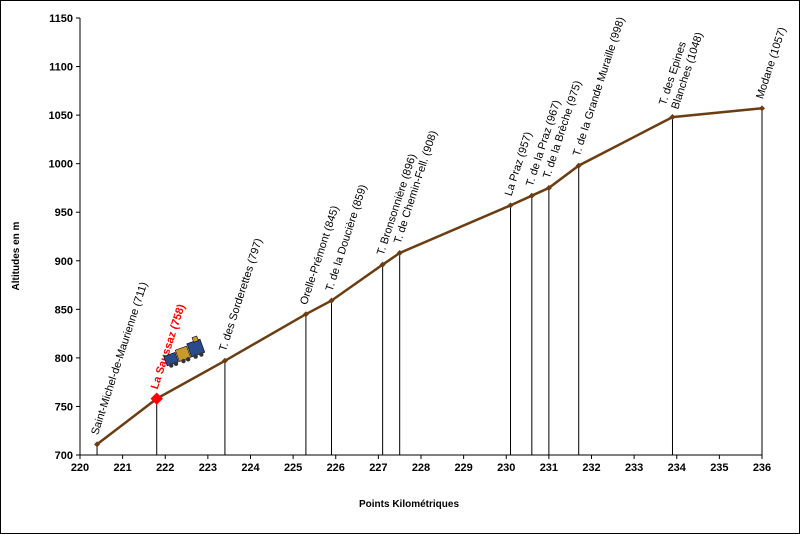 Image resolution: width=800 pixels, height=534 pixels. I want to click on y-tick-label: 1100, so click(61, 68).